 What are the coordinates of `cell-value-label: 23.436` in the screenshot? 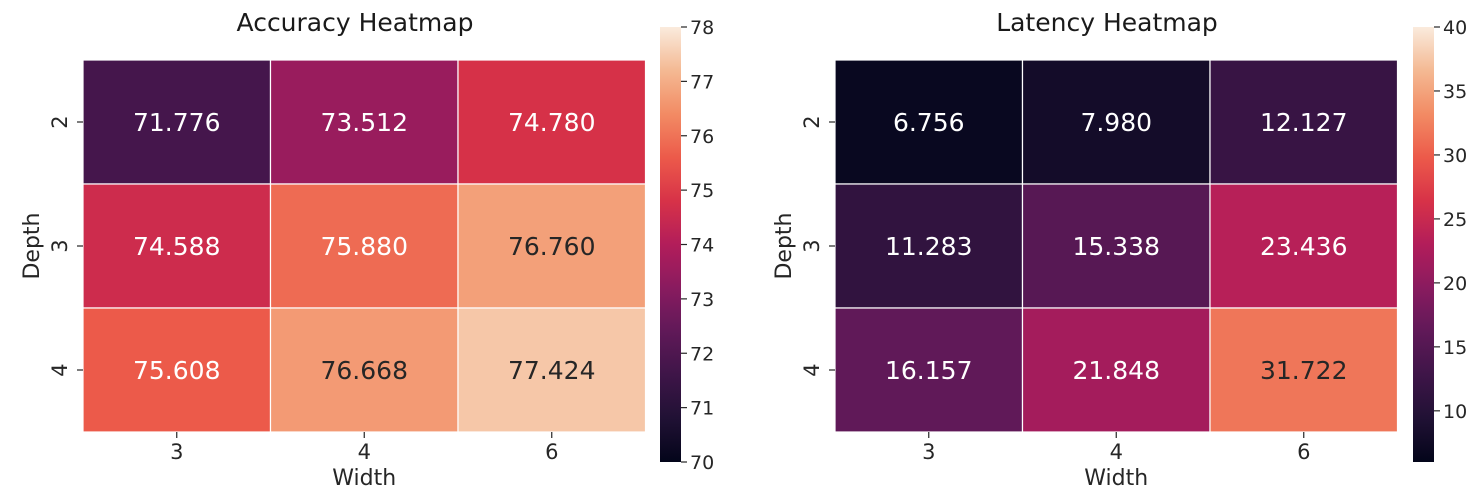 It's located at (1303, 246).